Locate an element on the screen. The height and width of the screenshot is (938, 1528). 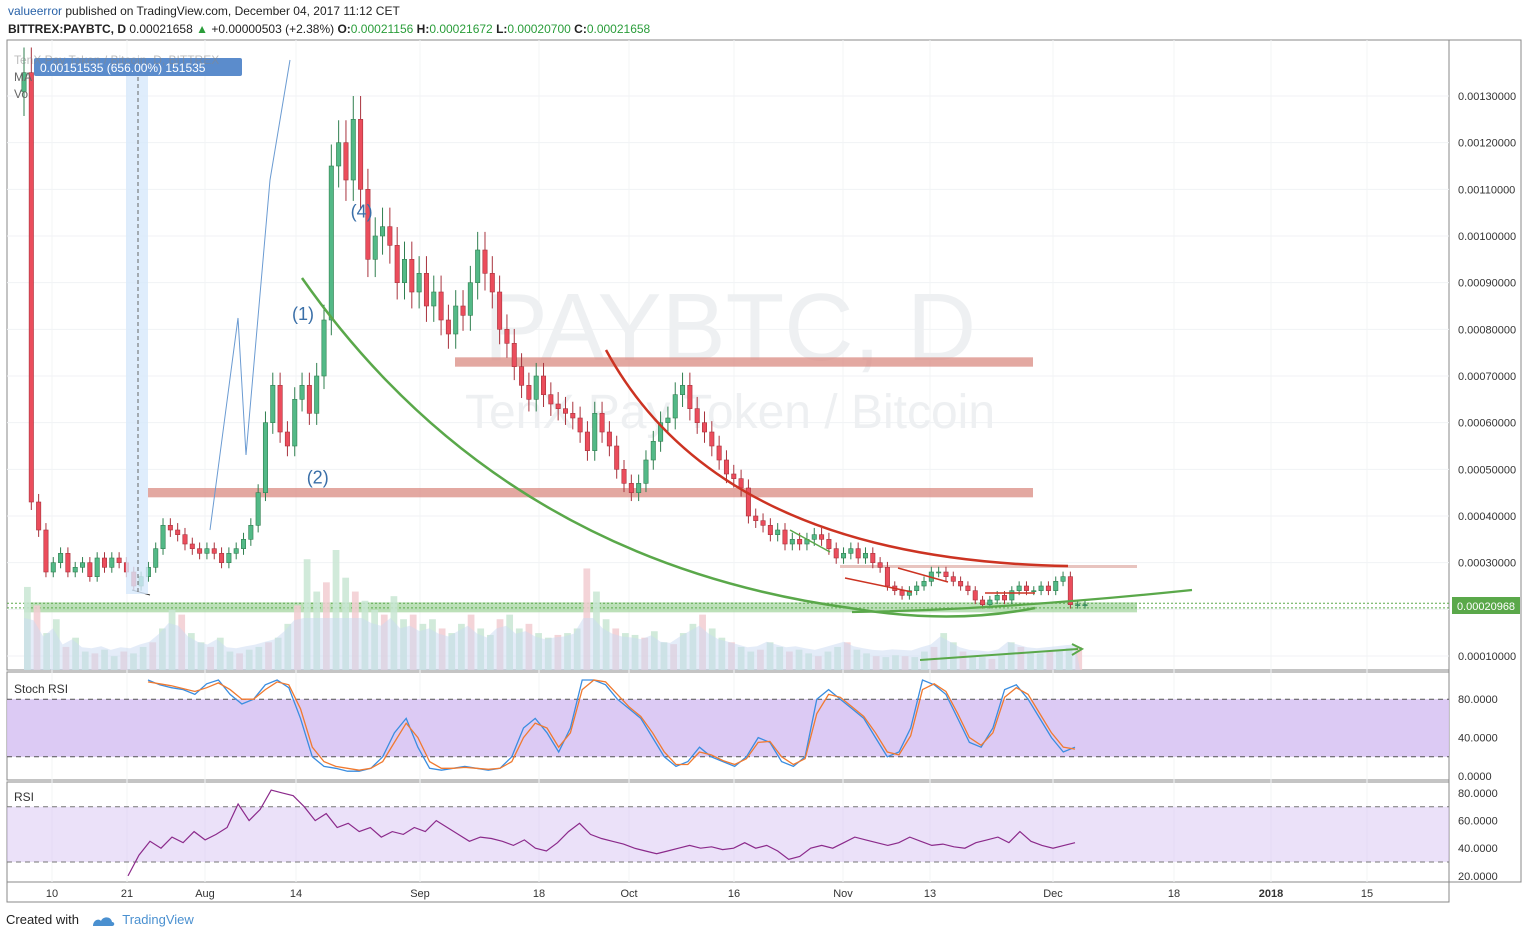
price-tick-label: 0.00040000 is located at coordinates (1487, 517).